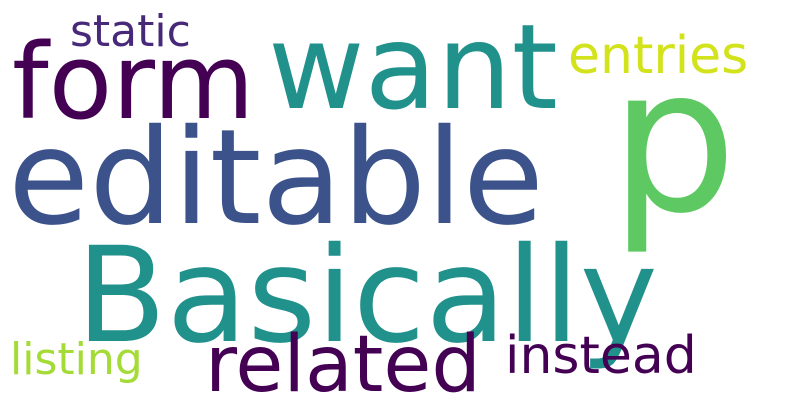 The image size is (800, 400). I want to click on word-instead: instead, so click(601, 356).